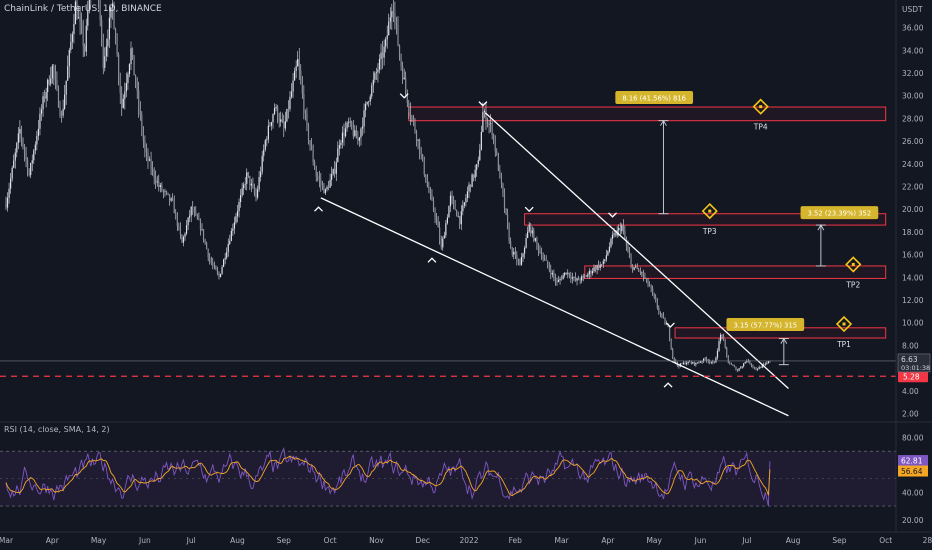 Image resolution: width=932 pixels, height=550 pixels. What do you see at coordinates (913, 255) in the screenshot?
I see `price-tick-label: 16.00` at bounding box center [913, 255].